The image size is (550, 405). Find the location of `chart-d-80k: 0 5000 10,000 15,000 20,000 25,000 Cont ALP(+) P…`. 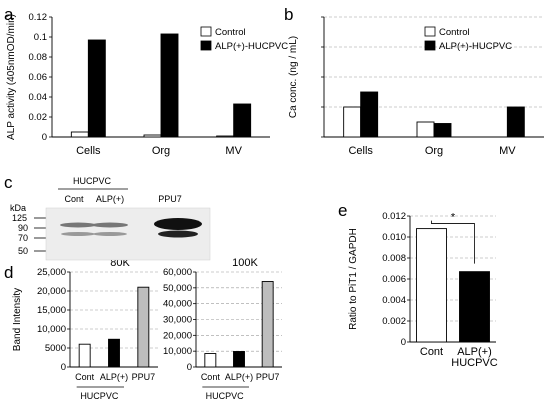

chart-d-80k: 0 5000 10,000 15,000 20,000 25,000 Cont ALP(+) P… is located at coordinates (85, 329).